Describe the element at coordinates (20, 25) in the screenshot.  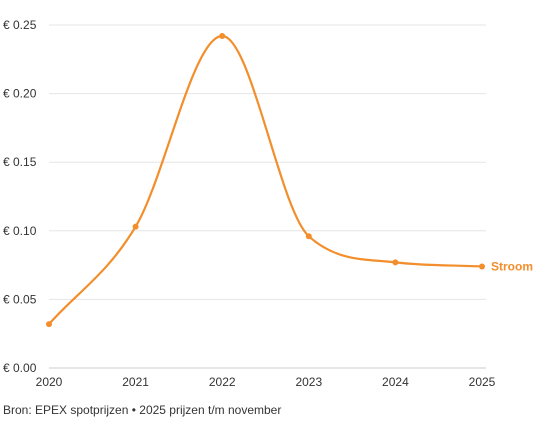
I see `y-tick-label: € 0.25` at that location.